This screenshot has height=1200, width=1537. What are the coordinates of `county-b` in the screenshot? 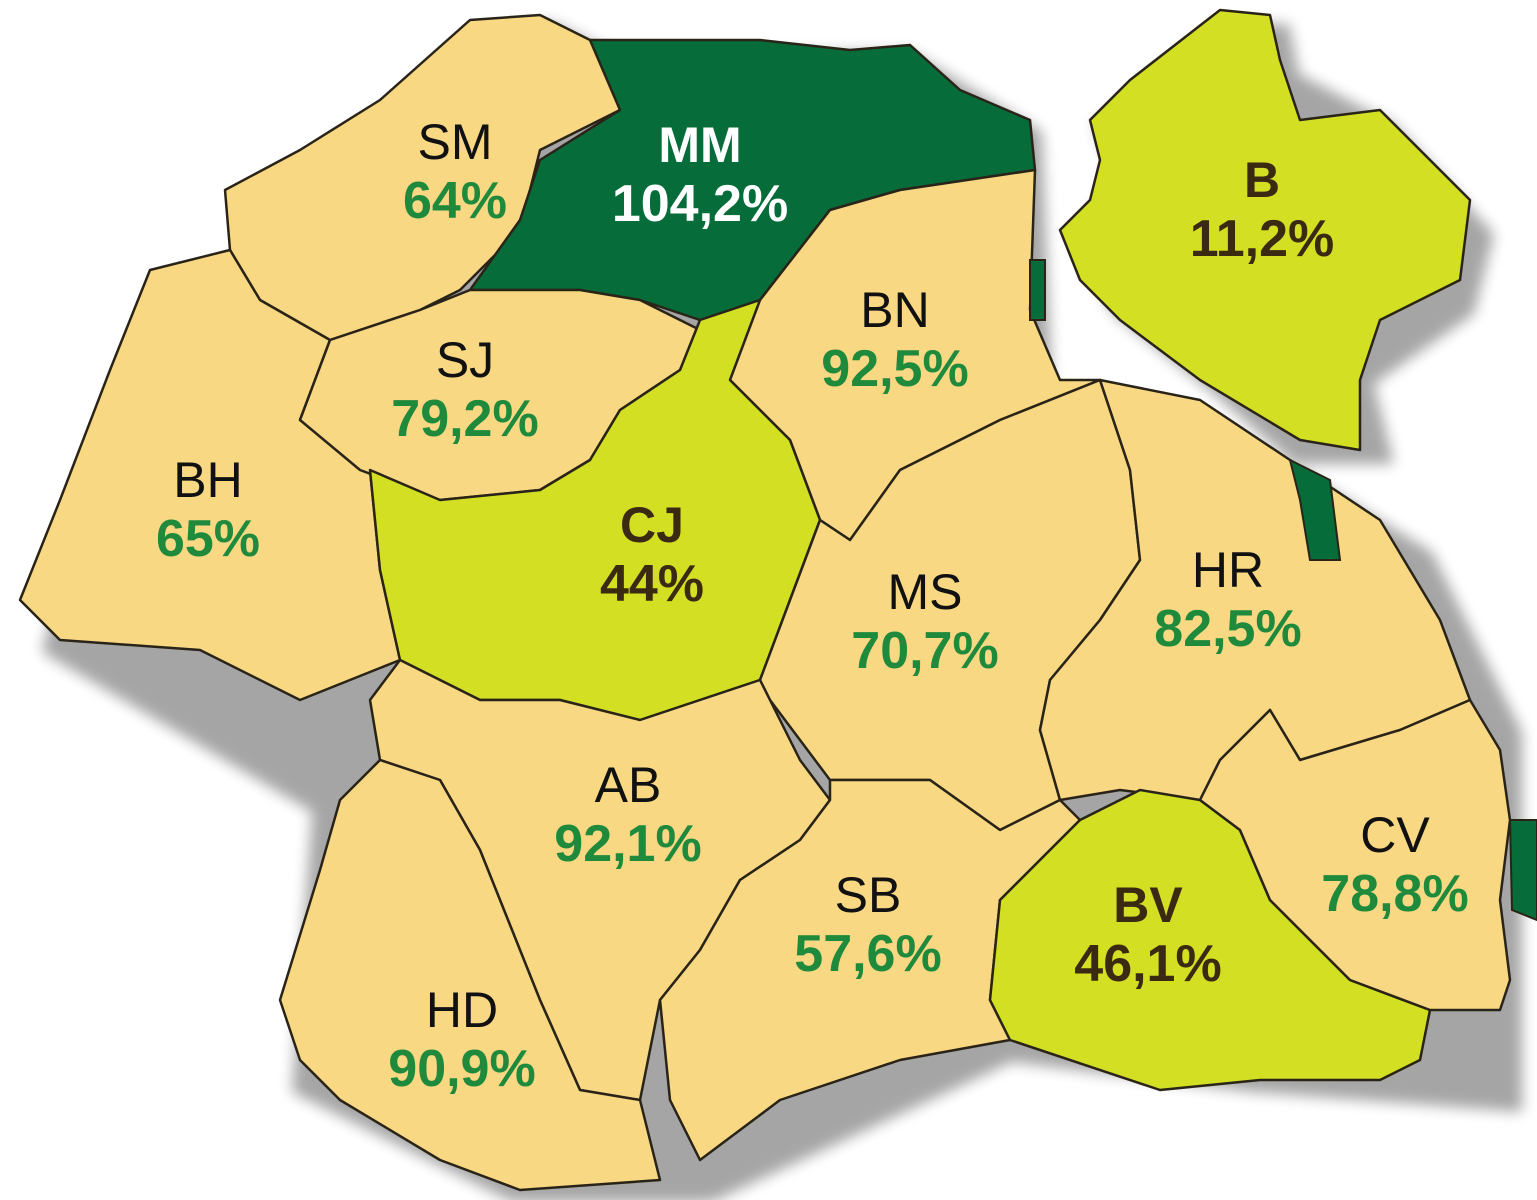 It's located at (1265, 230).